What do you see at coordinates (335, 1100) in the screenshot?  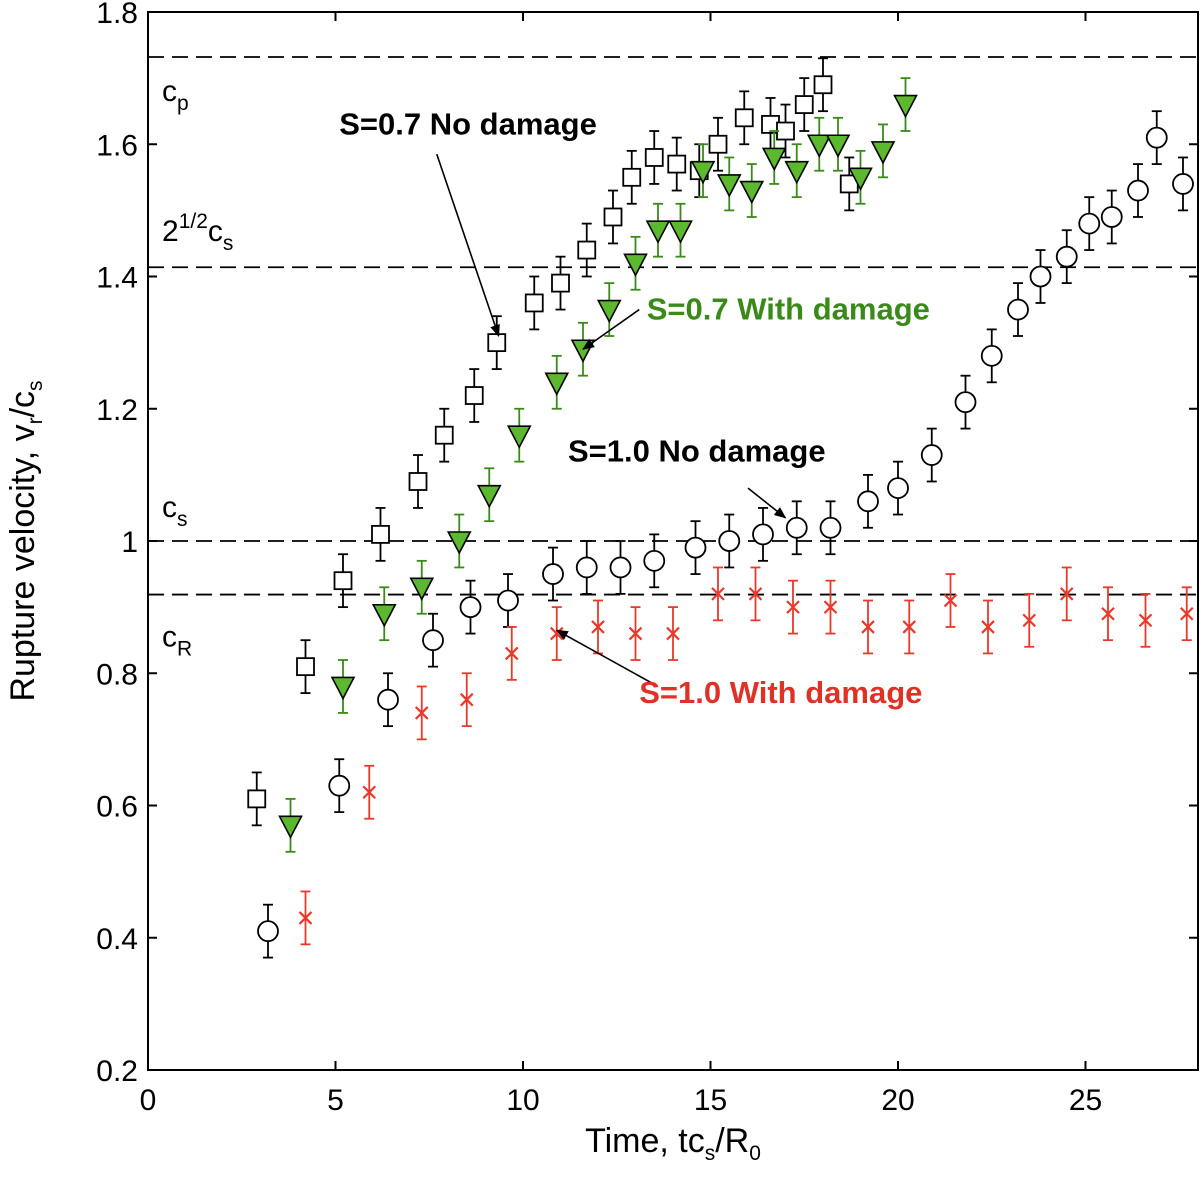 I see `x-tick-label: 5` at bounding box center [335, 1100].